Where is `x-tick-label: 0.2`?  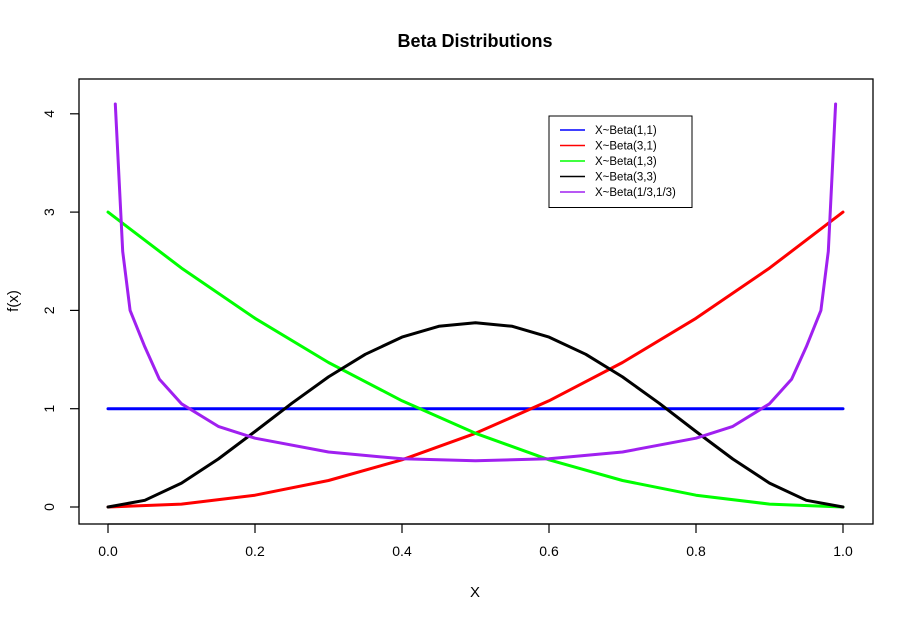 x-tick-label: 0.2 is located at coordinates (255, 551).